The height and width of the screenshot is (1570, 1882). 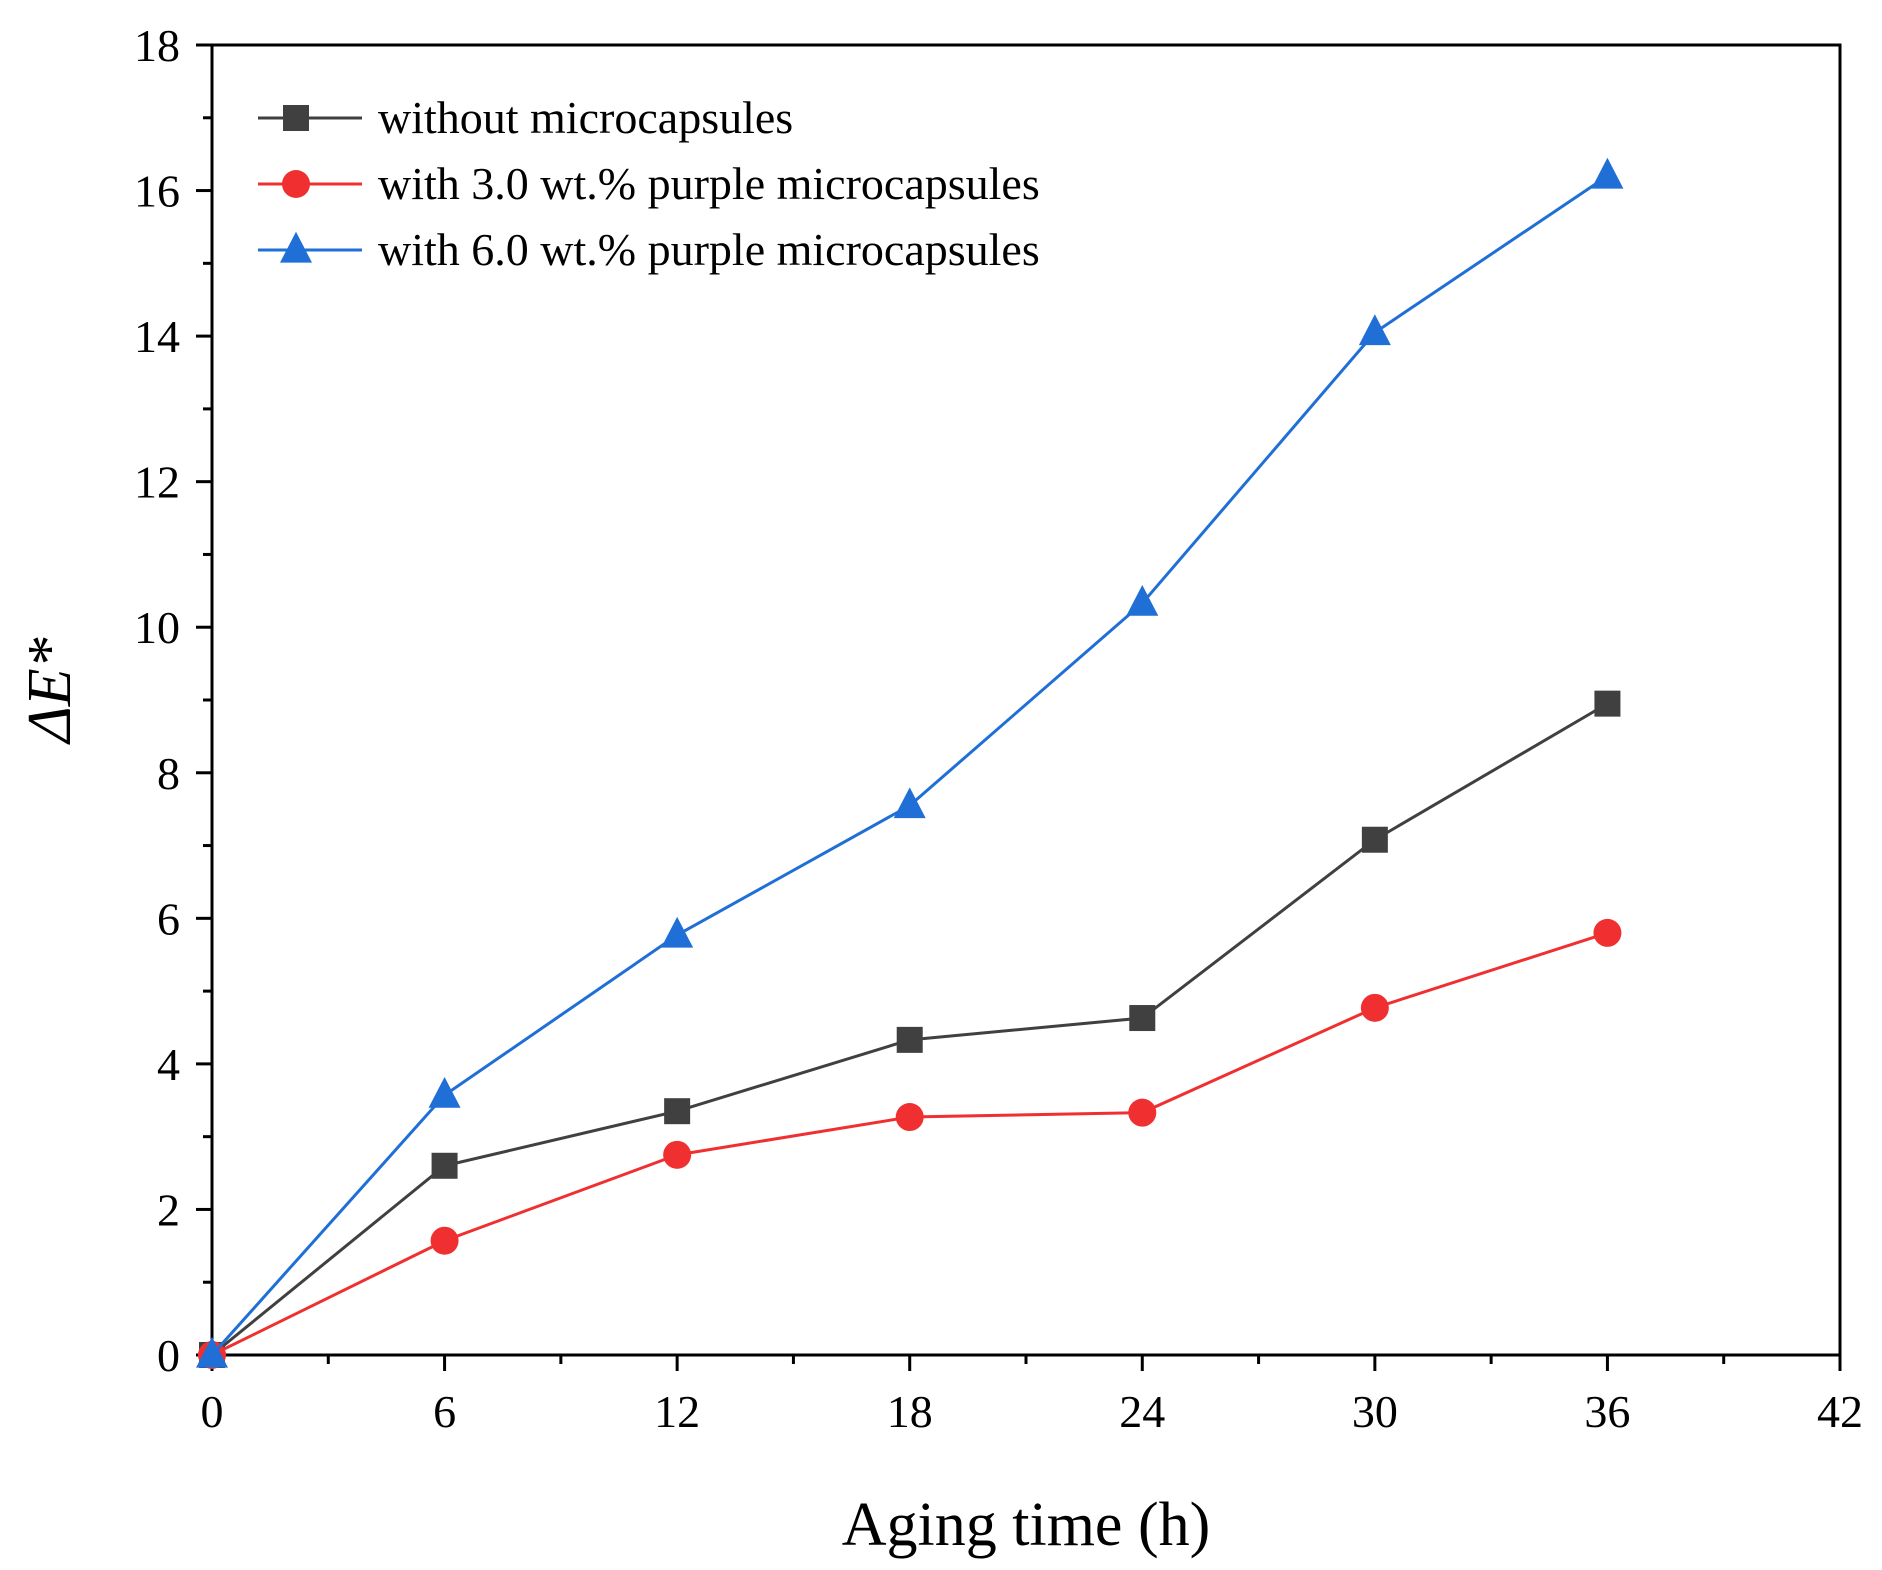 I want to click on y-tick-label: 8, so click(x=168, y=773).